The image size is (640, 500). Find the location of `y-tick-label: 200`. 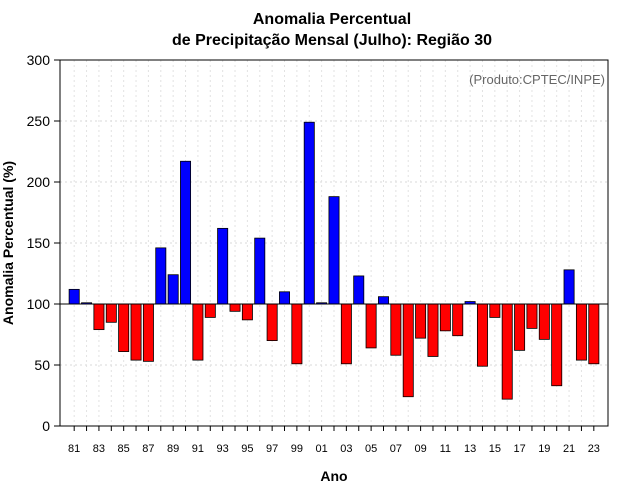

y-tick-label: 200 is located at coordinates (39, 182).